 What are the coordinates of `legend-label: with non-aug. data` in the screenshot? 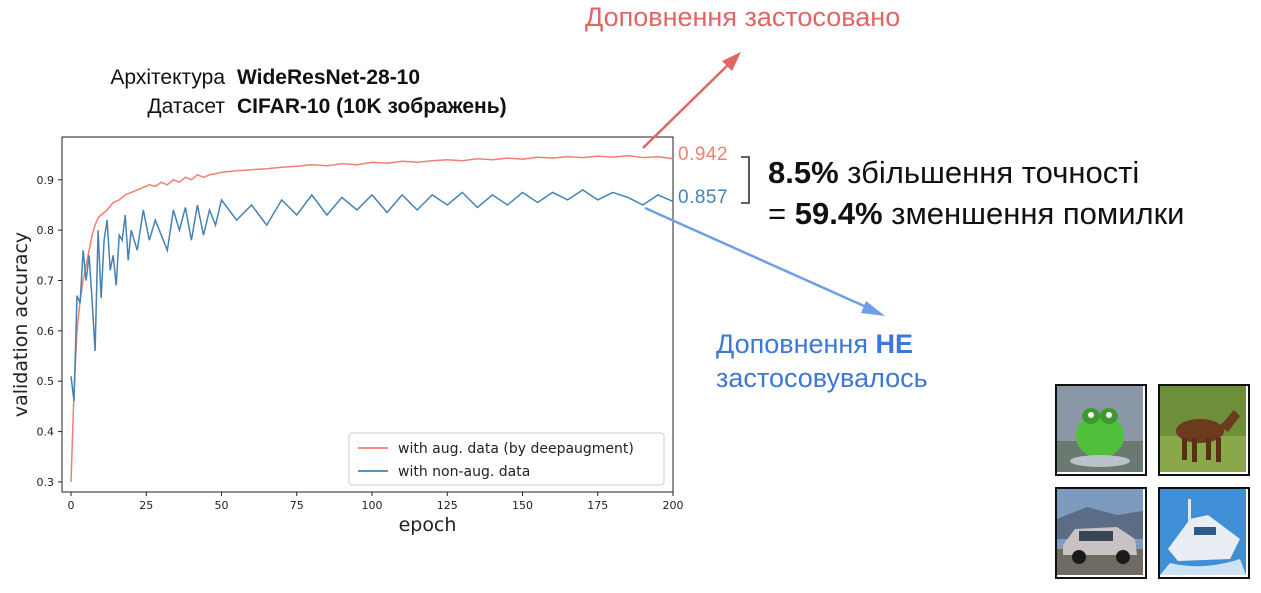 It's located at (464, 472).